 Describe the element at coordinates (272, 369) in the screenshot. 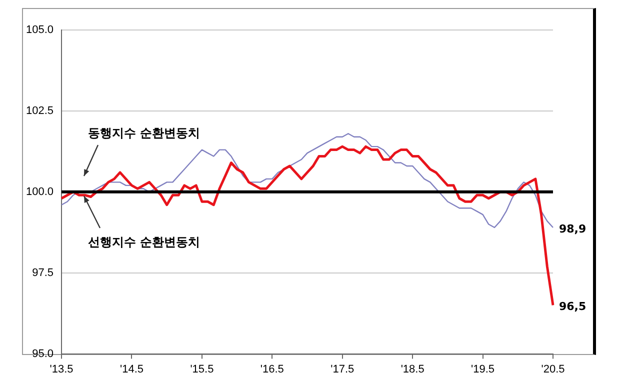

I see `x-tick-label: '16.5` at that location.